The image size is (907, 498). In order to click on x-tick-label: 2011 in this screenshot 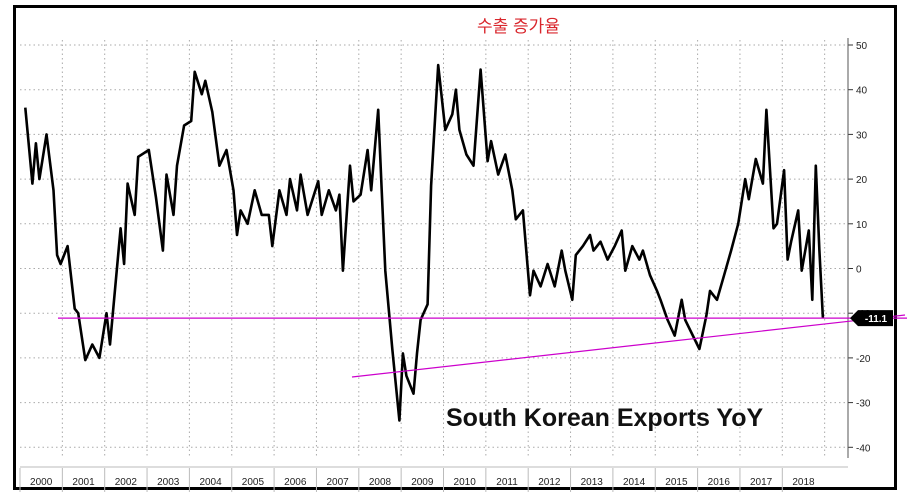, I will do `click(507, 482)`.